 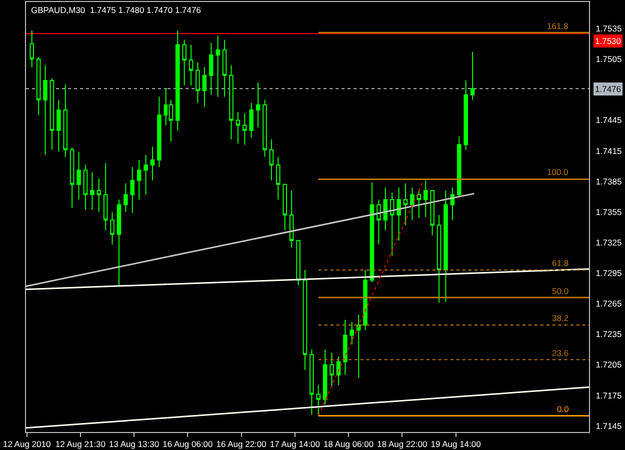 I want to click on y-tick-label: 1.7385, so click(x=609, y=181).